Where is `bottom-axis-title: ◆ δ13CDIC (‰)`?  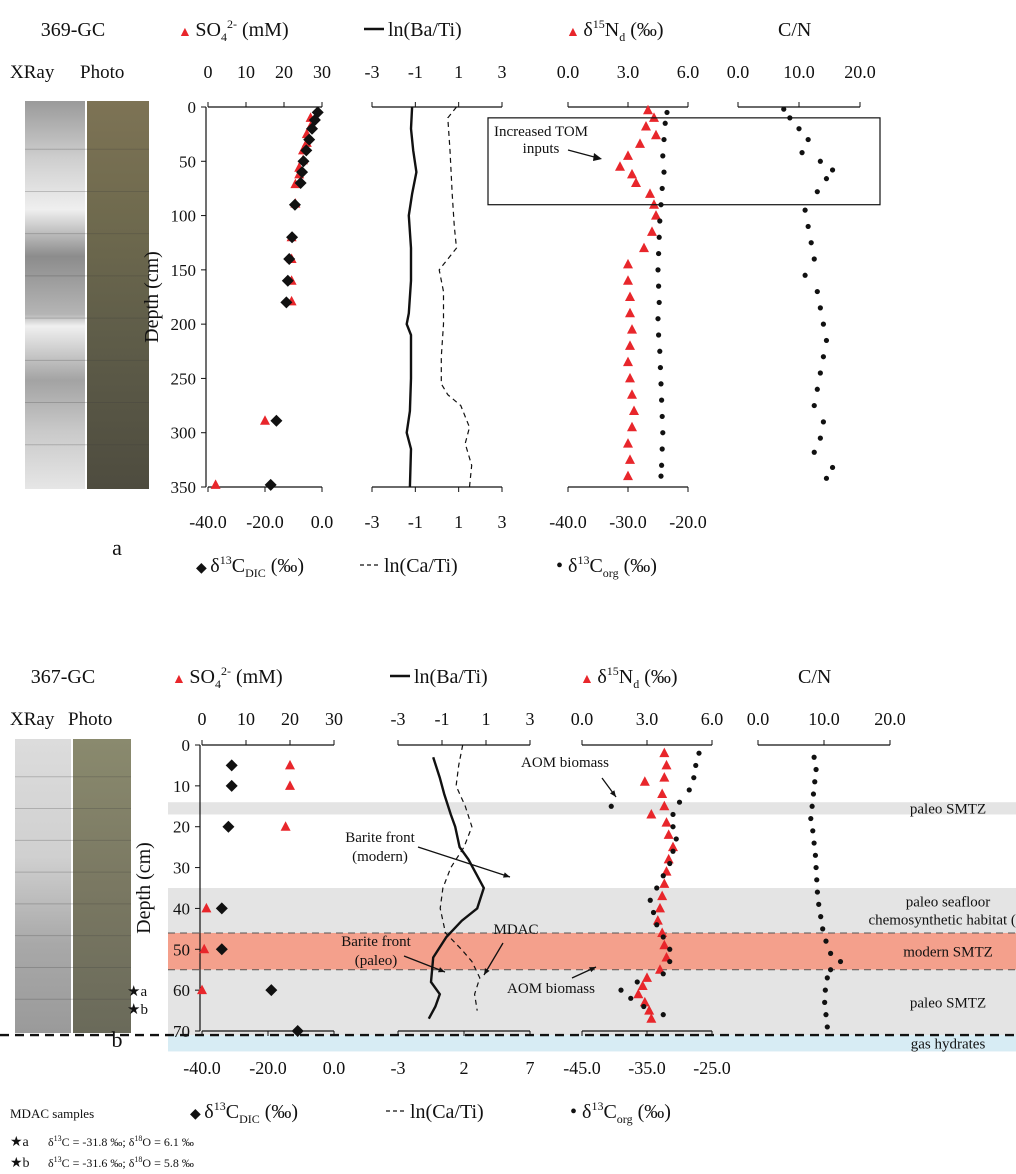 bottom-axis-title: ◆ δ13CDIC (‰) is located at coordinates (244, 1112).